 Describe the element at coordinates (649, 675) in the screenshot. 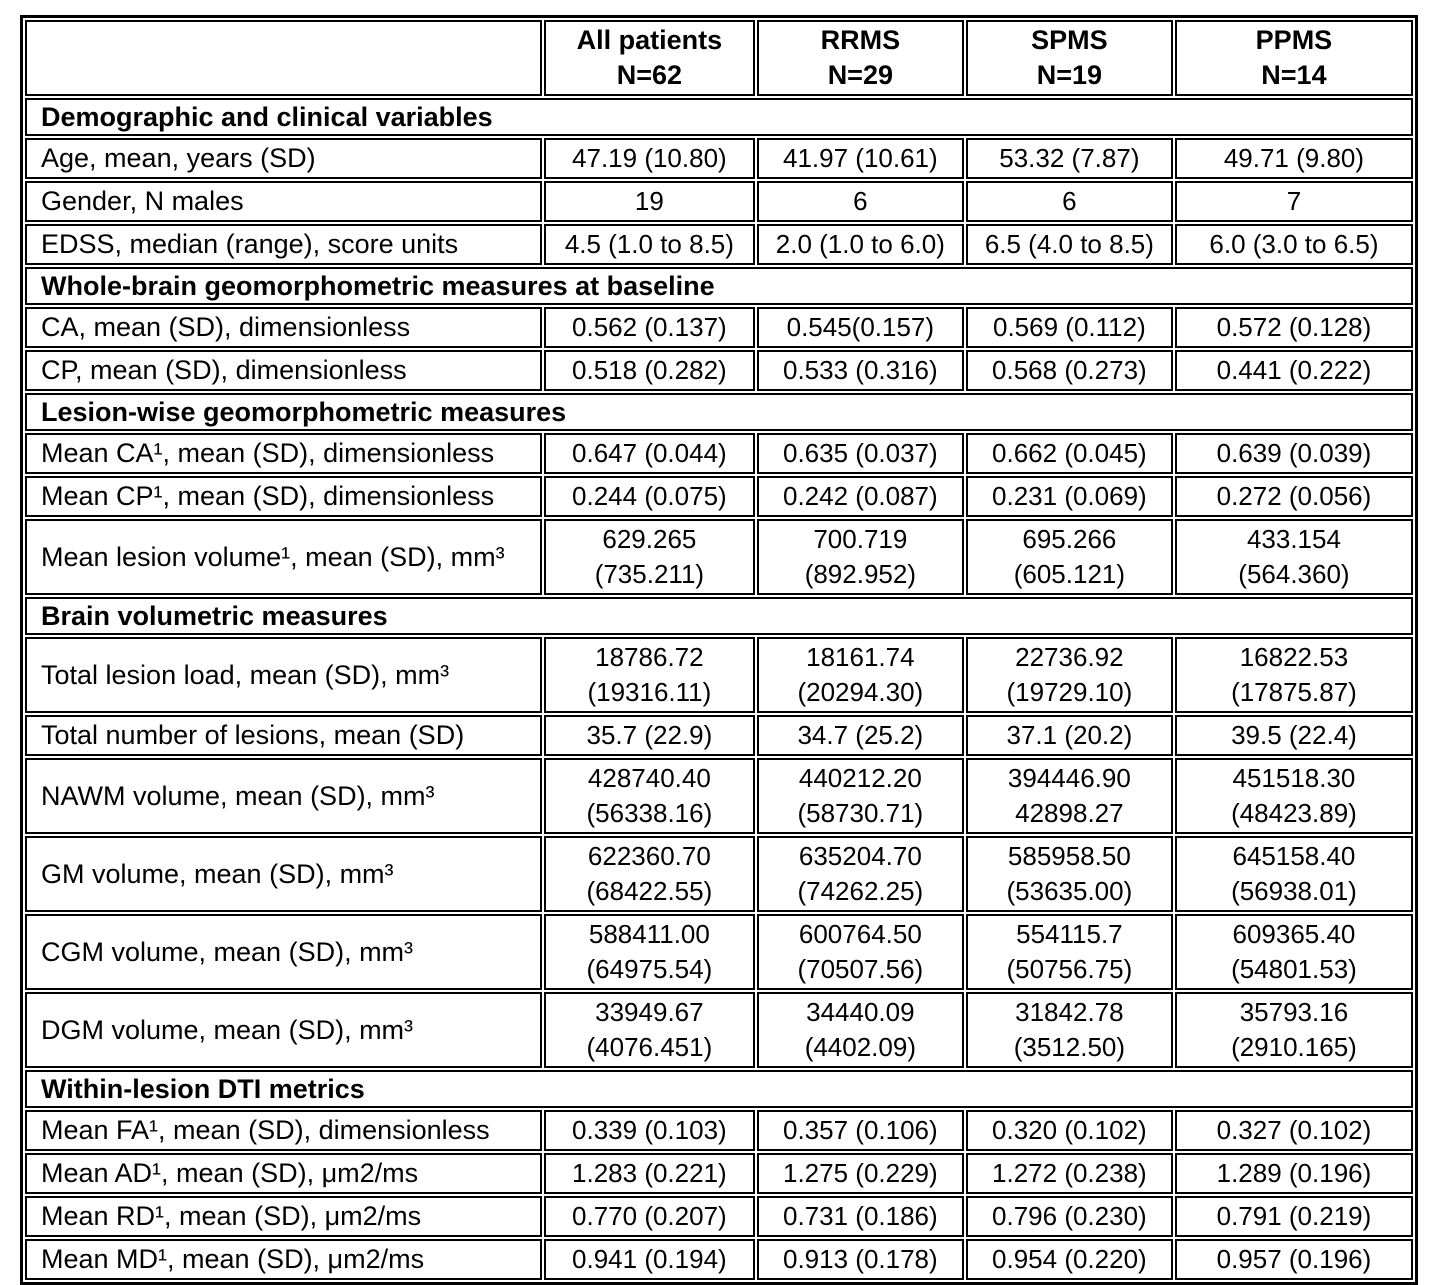

I see `value-cell: 18786.72 (19316.11)` at that location.